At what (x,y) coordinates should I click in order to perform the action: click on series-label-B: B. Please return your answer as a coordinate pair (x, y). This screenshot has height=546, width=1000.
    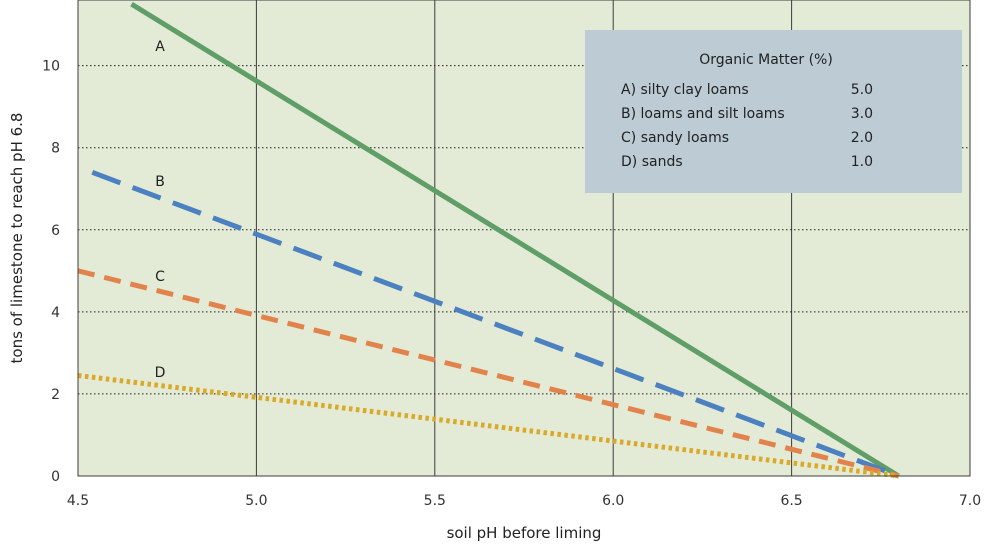
    Looking at the image, I should click on (160, 182).